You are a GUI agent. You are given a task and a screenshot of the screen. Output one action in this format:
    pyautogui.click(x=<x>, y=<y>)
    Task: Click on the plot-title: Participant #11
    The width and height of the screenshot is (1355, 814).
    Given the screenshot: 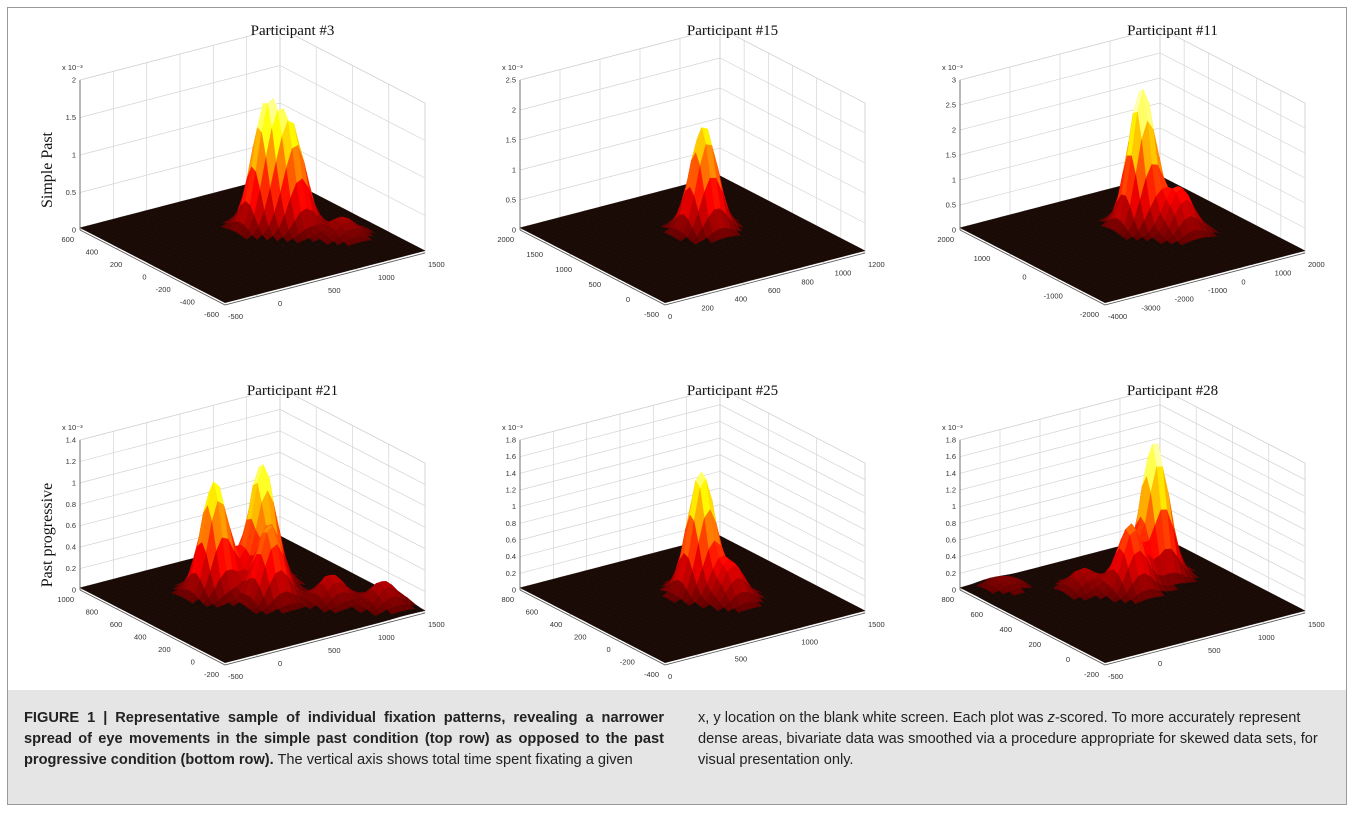 What is the action you would take?
    pyautogui.click(x=1172, y=31)
    